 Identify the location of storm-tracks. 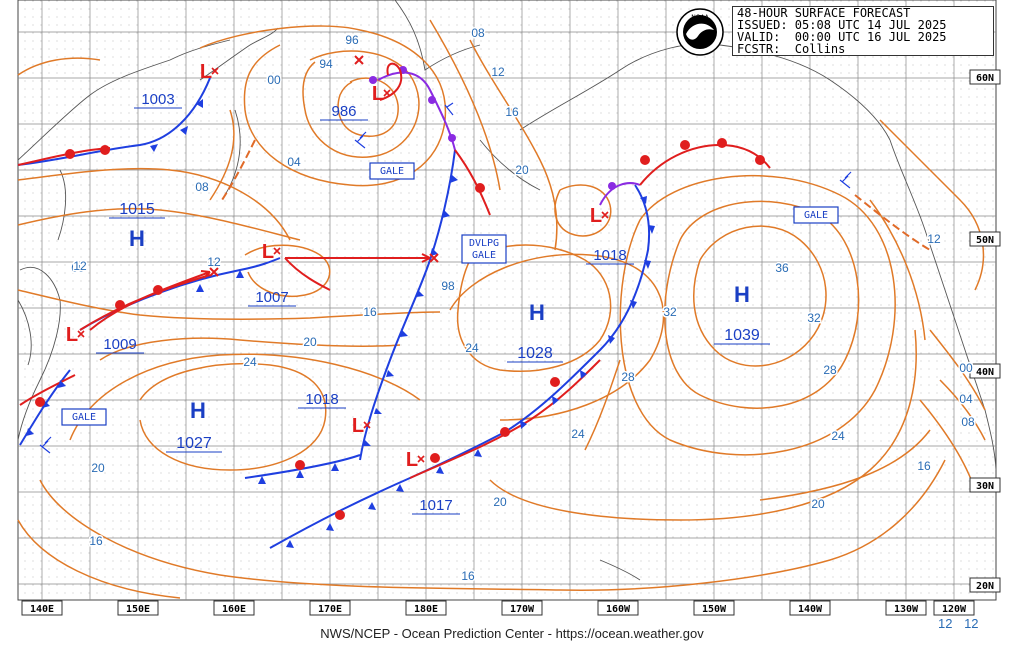
(260, 196).